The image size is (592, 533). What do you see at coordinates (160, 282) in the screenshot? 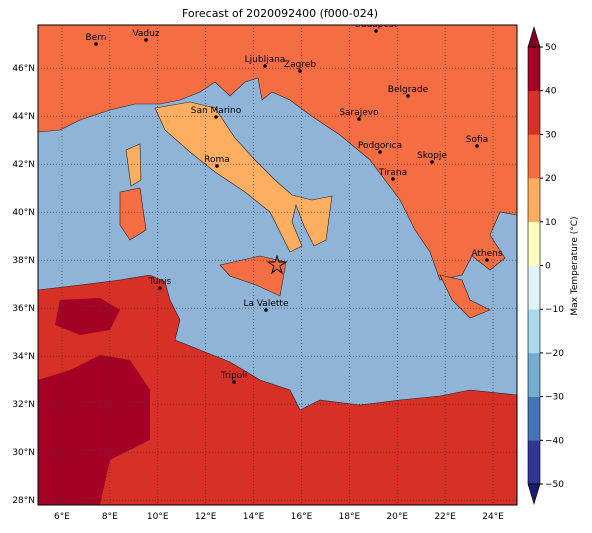
I see `city-label: Tunis` at bounding box center [160, 282].